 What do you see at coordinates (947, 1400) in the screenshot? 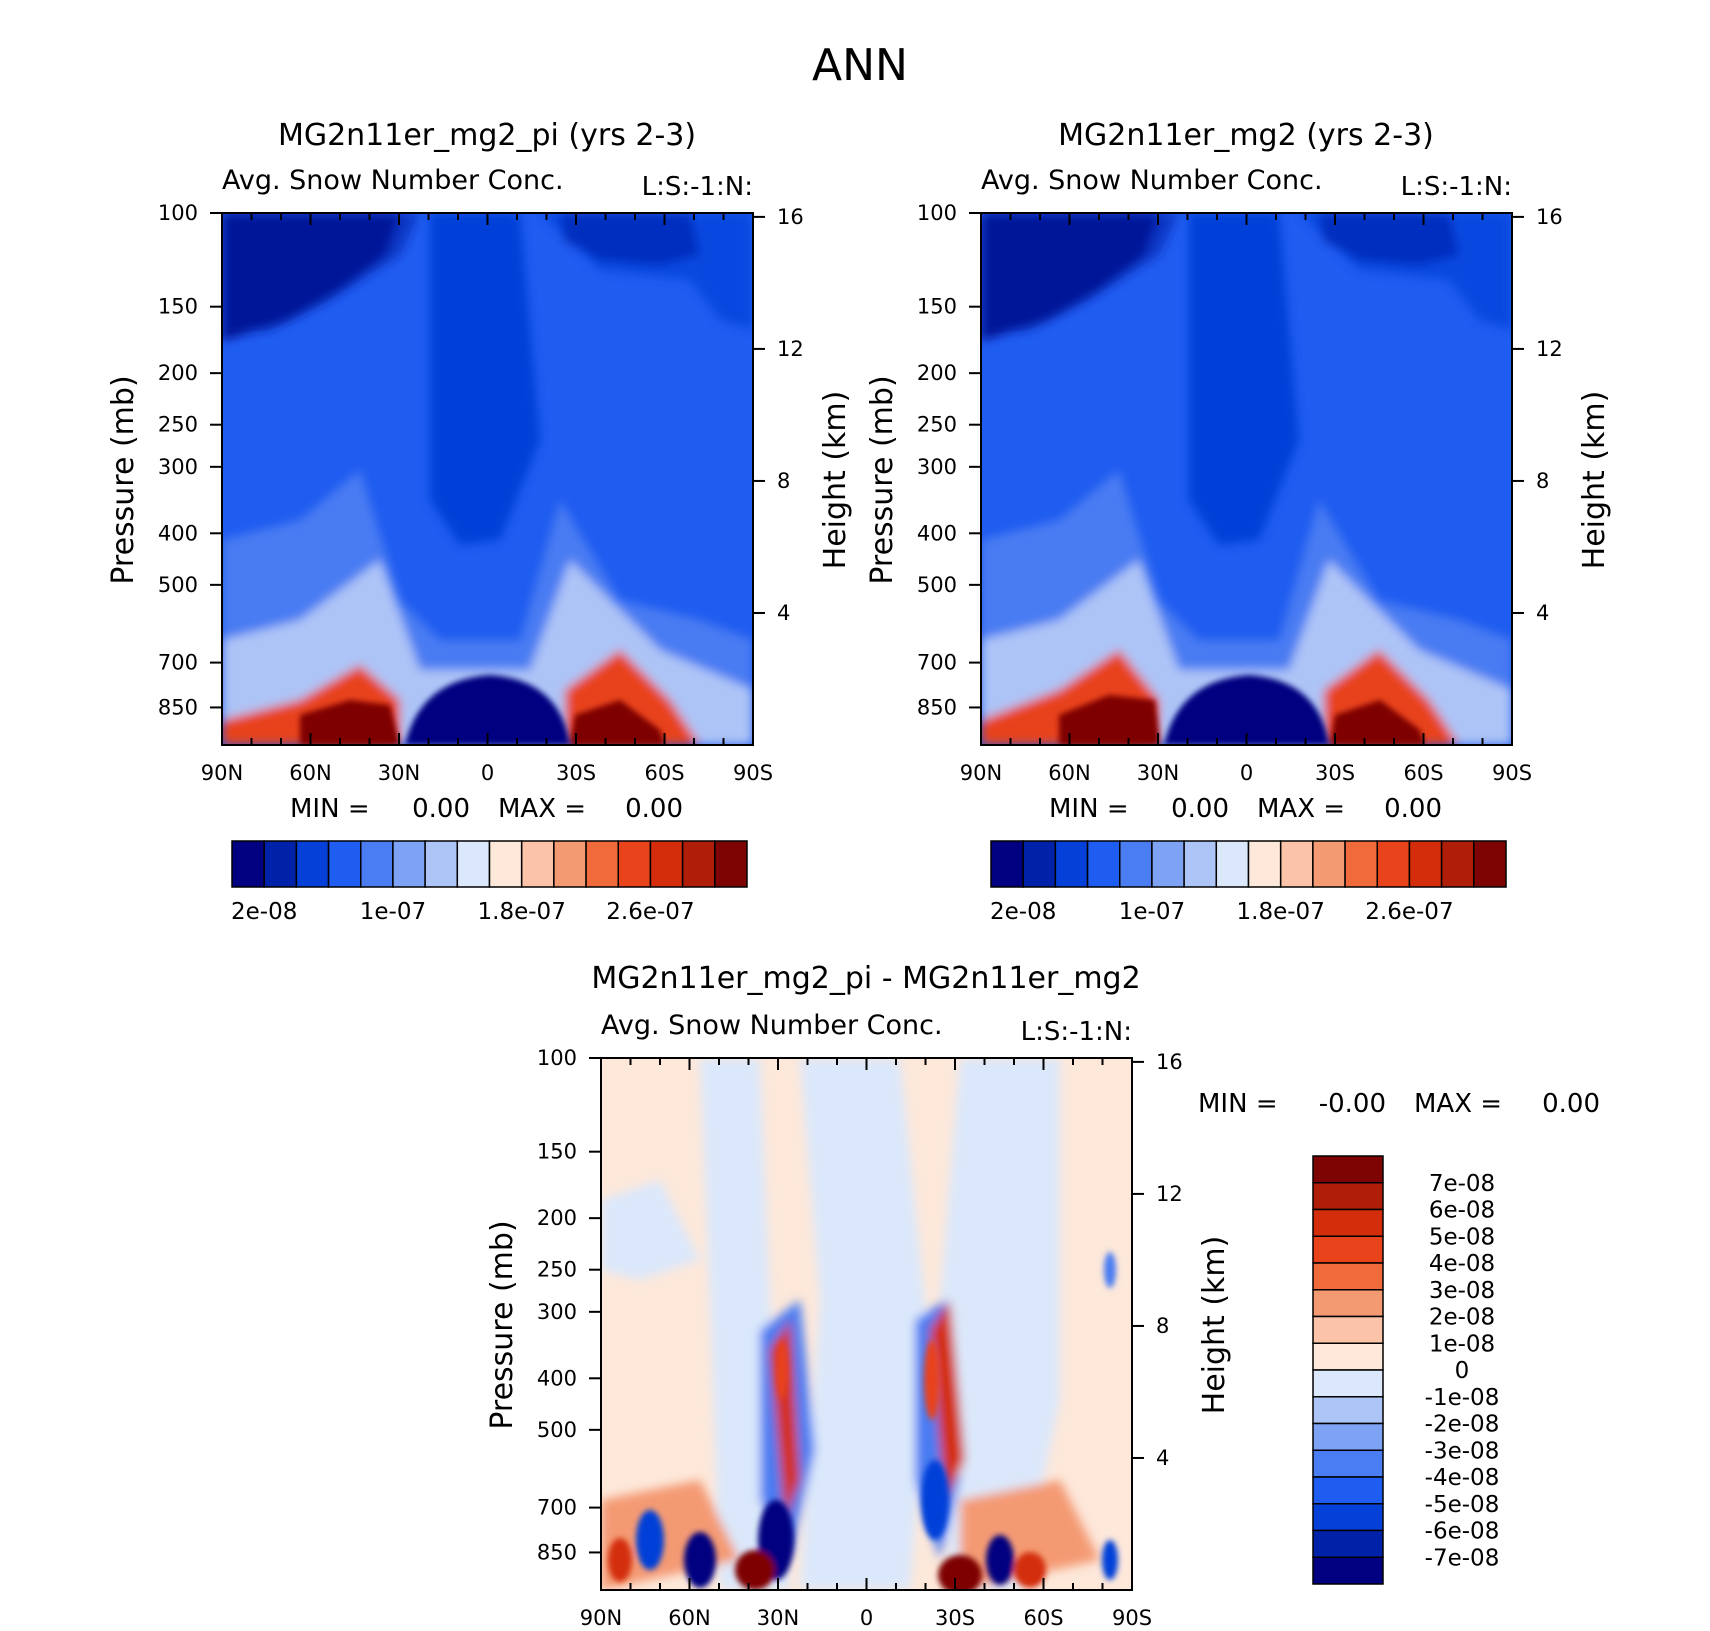
I see `pos-strip-south` at bounding box center [947, 1400].